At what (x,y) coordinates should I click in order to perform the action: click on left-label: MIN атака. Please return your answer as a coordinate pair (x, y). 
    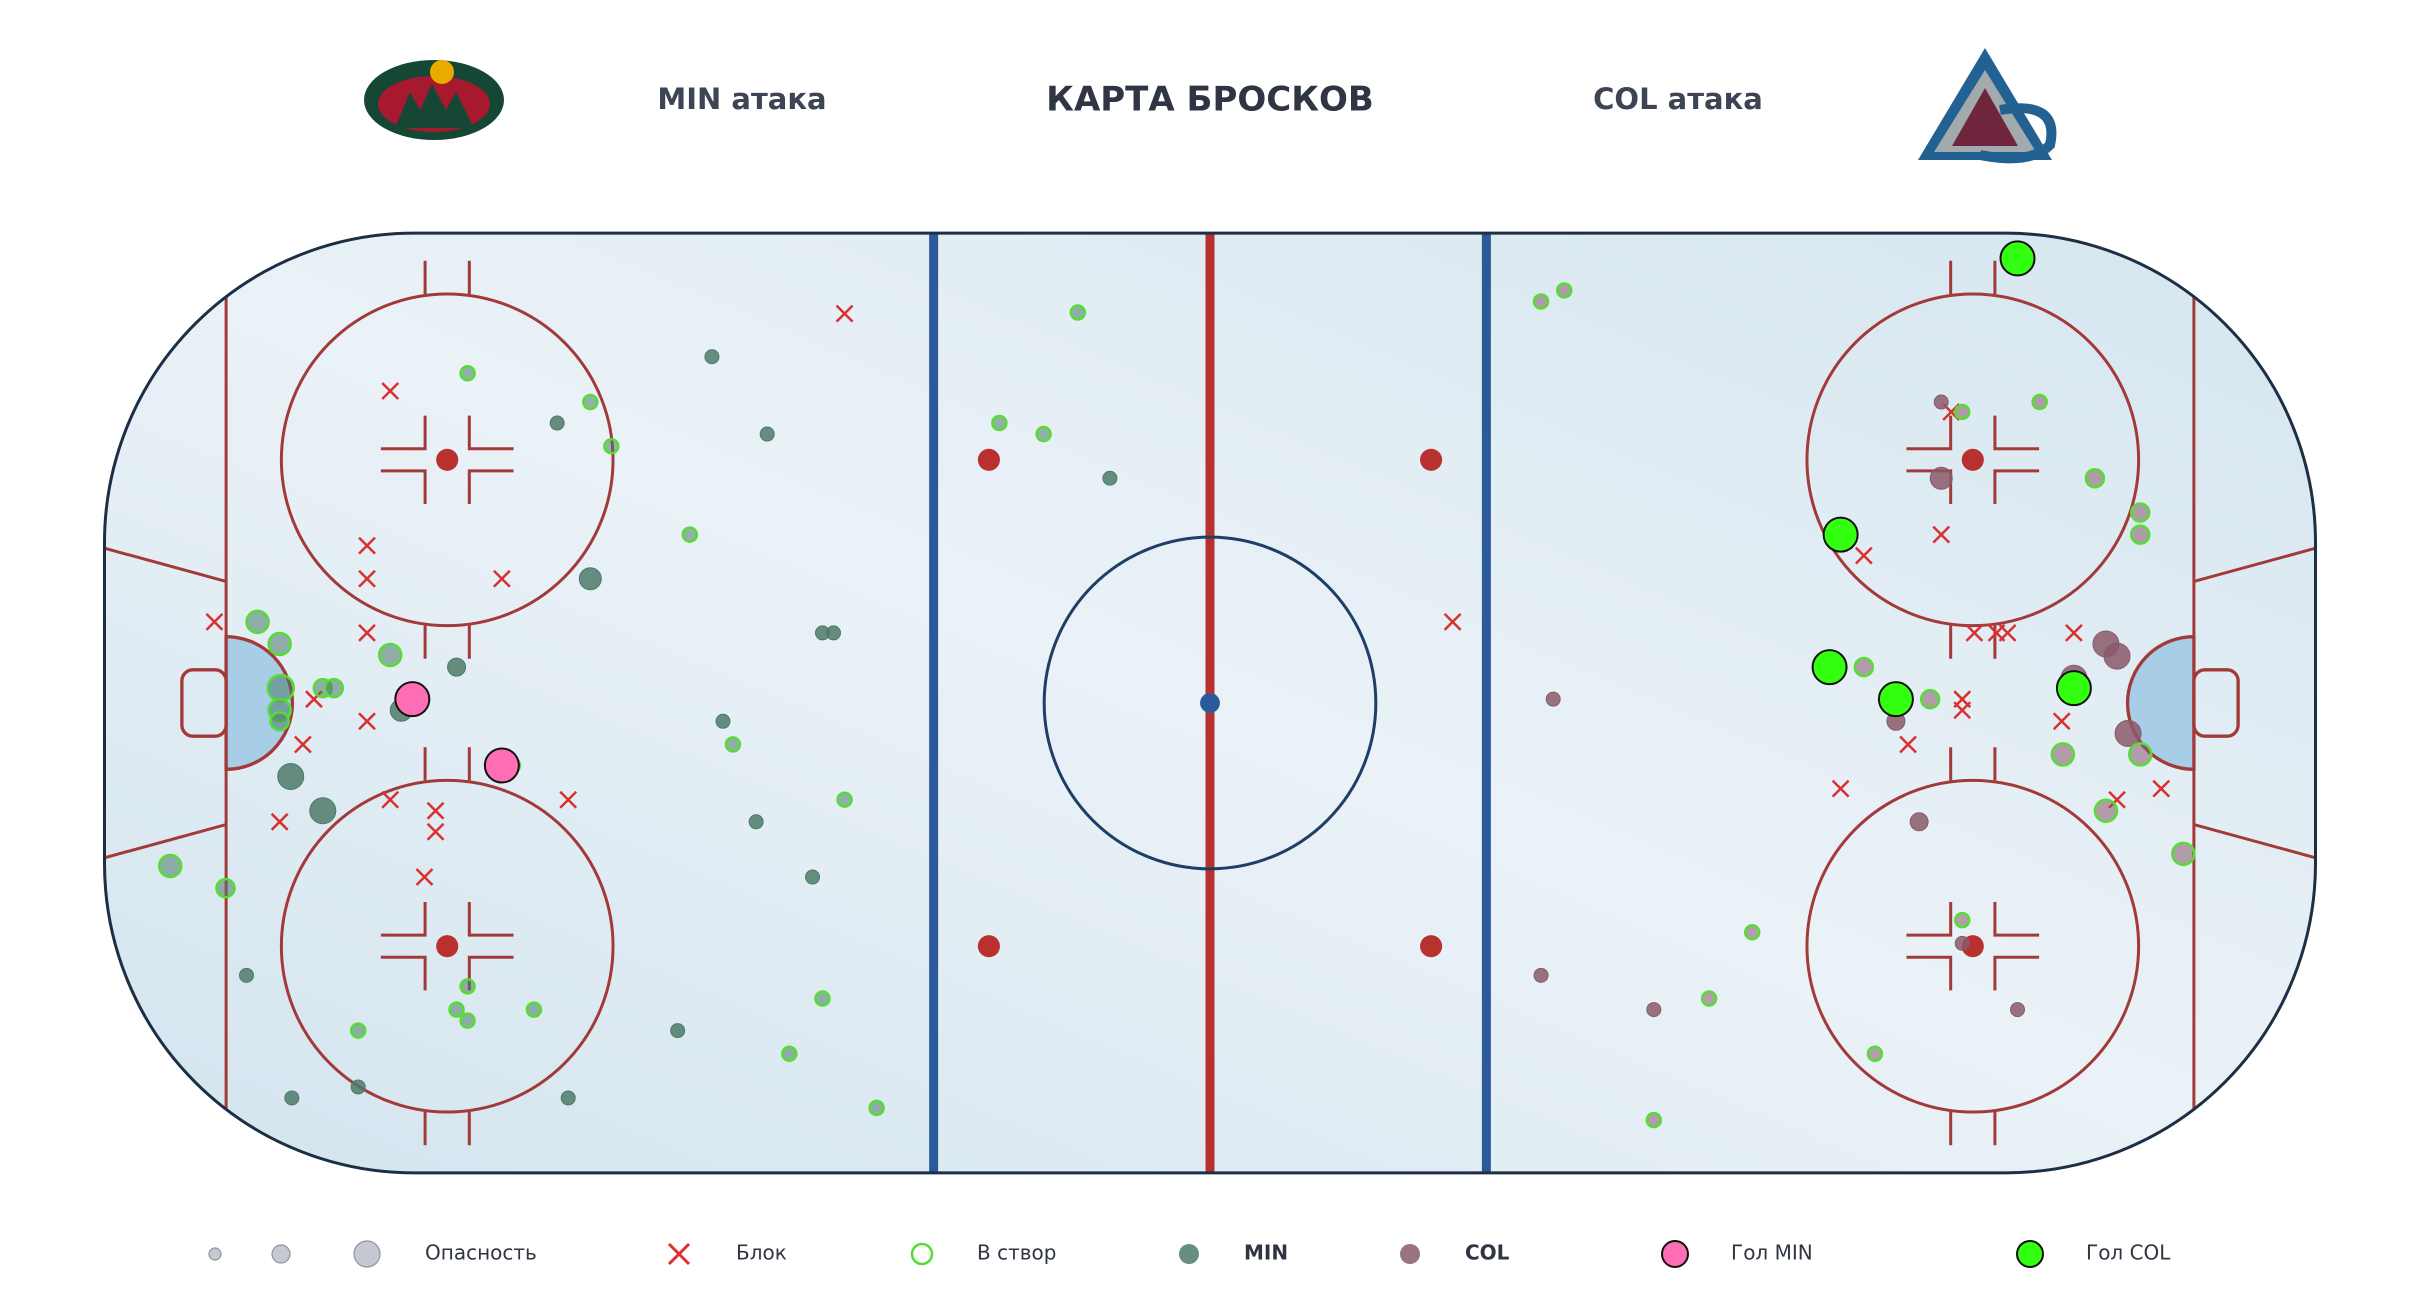
    Looking at the image, I should click on (741, 99).